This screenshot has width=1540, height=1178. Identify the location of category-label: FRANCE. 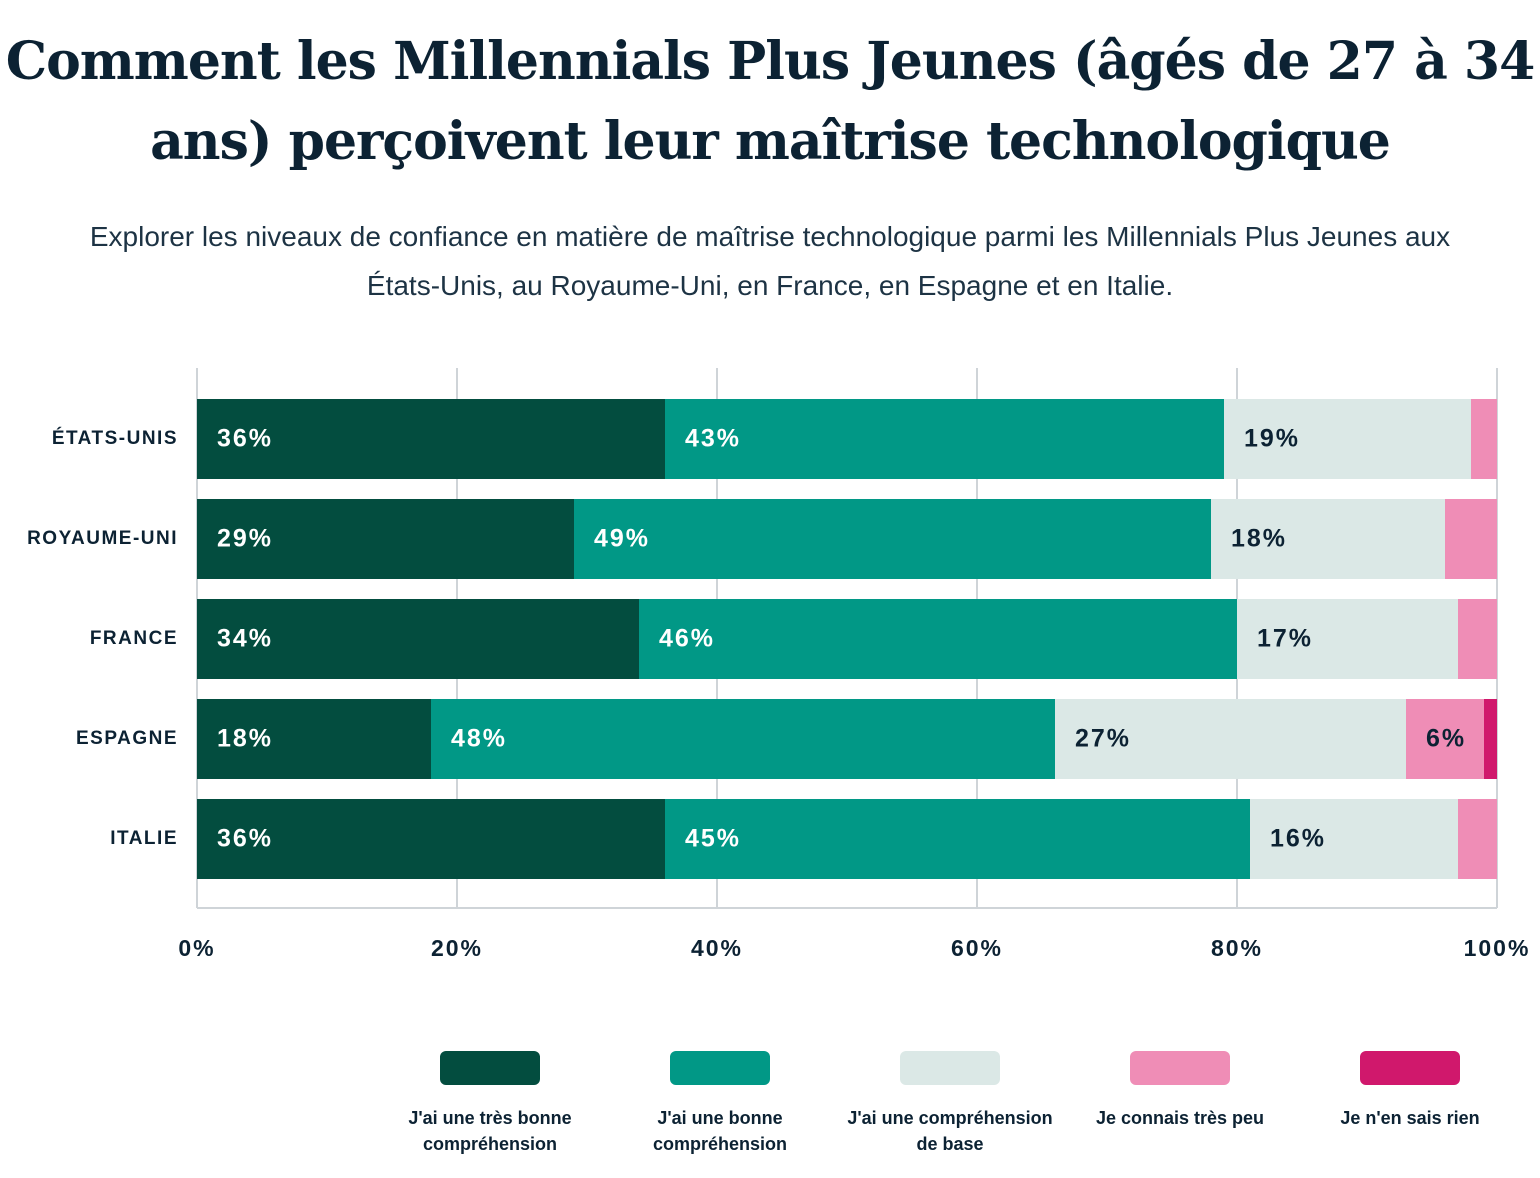
(134, 638).